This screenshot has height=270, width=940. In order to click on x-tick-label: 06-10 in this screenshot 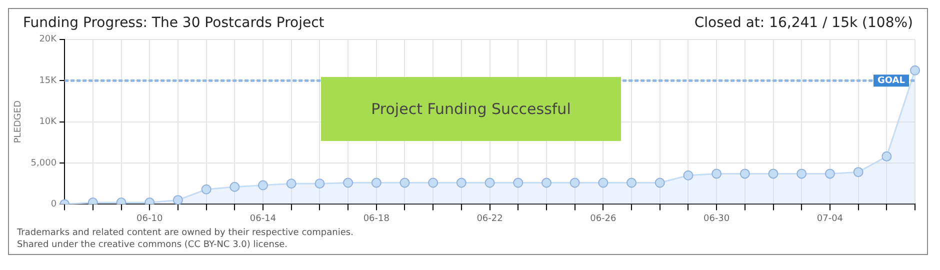, I will do `click(149, 219)`.